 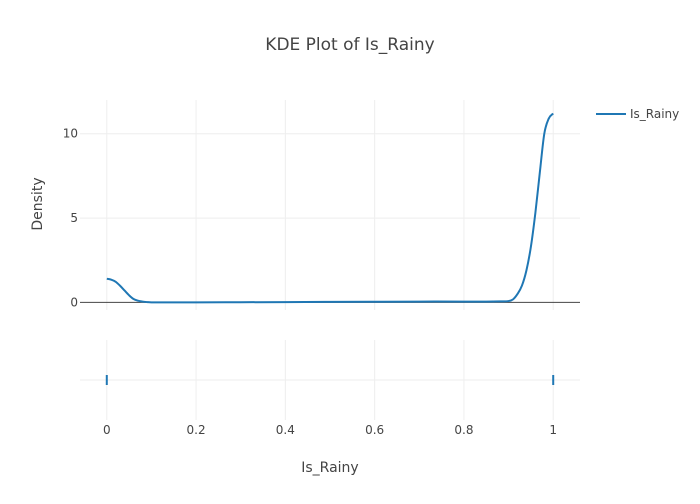 I want to click on x-tick-label: 0.2, so click(x=196, y=430).